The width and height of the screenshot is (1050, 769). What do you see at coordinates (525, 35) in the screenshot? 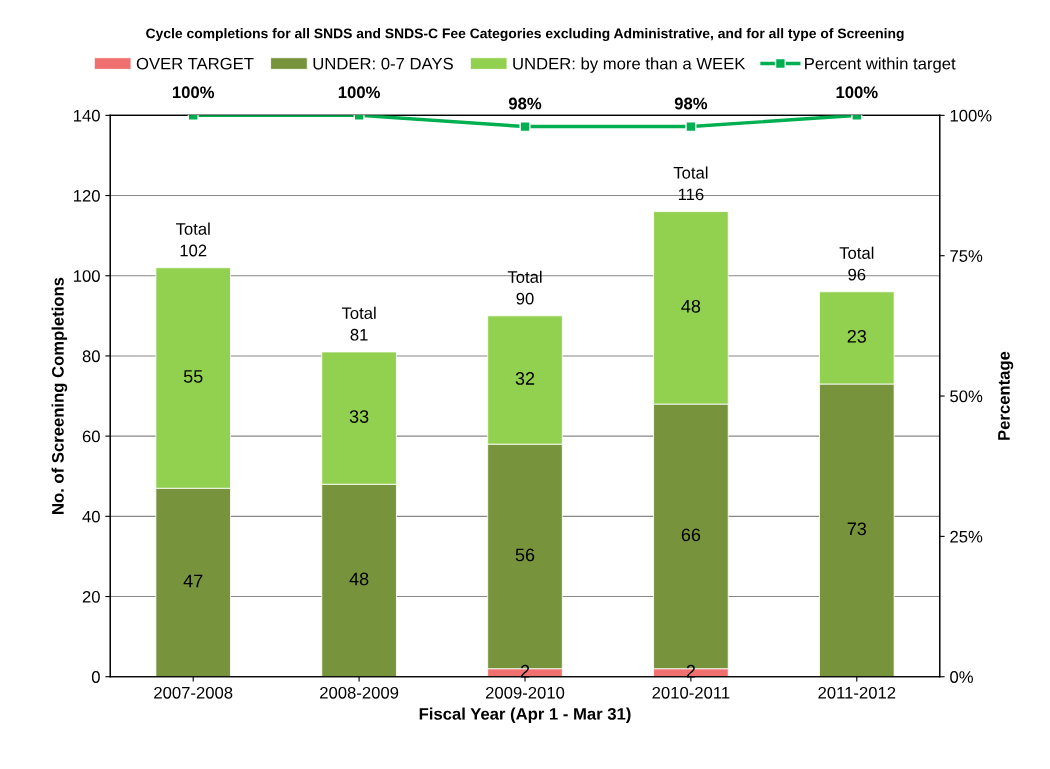
I see `chart-title: Cycle completions for all SNDS and SNDS-C Fee Categories excluding Administrative, and for all type of Screening` at bounding box center [525, 35].